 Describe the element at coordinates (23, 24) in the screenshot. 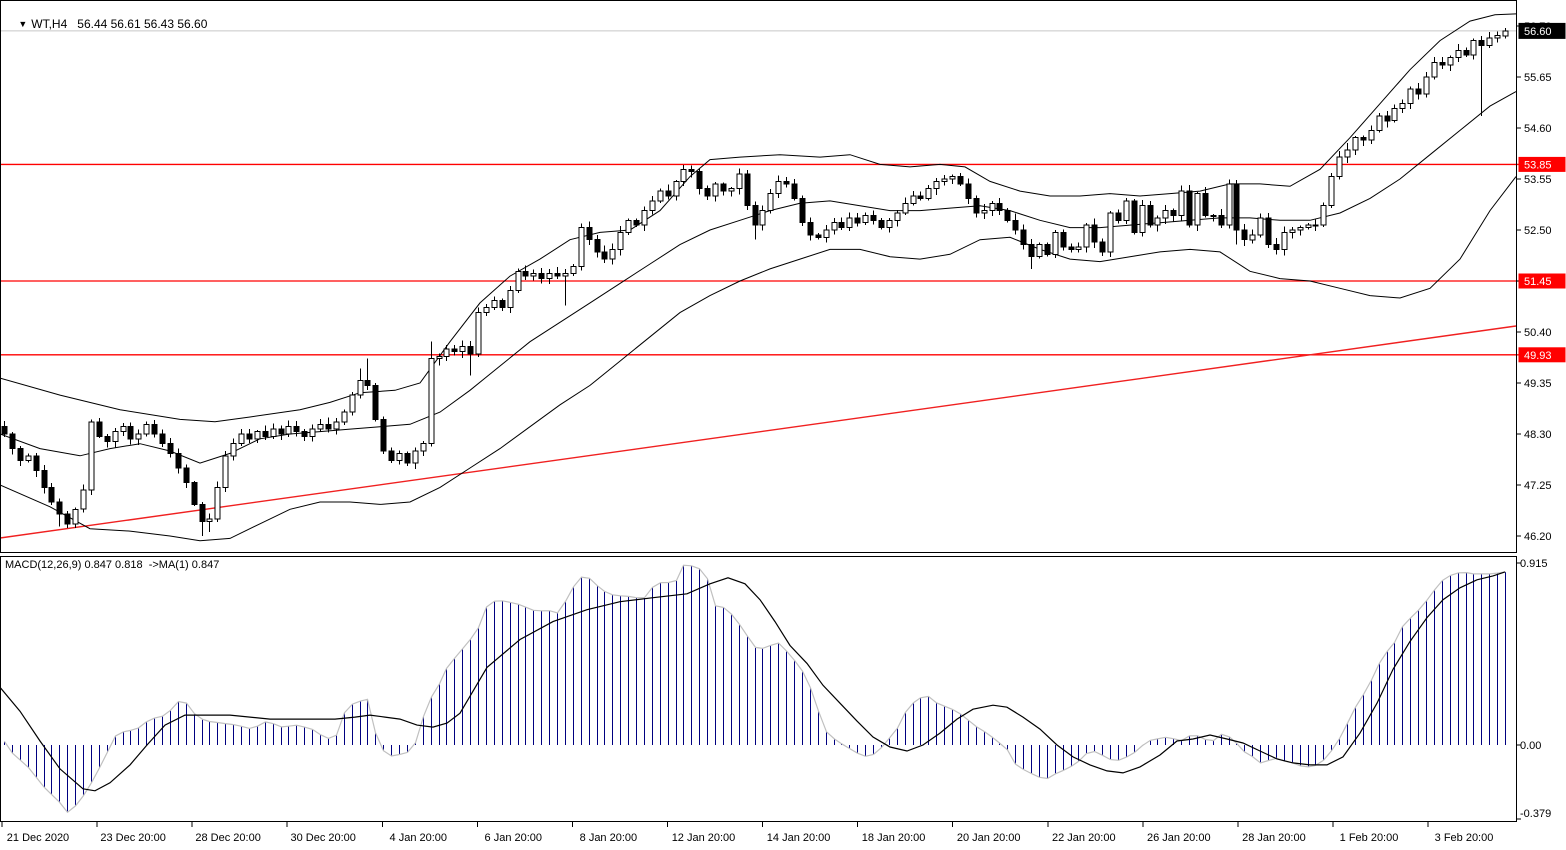

I see `symbol-dropdown-marker-icon: ▼` at that location.